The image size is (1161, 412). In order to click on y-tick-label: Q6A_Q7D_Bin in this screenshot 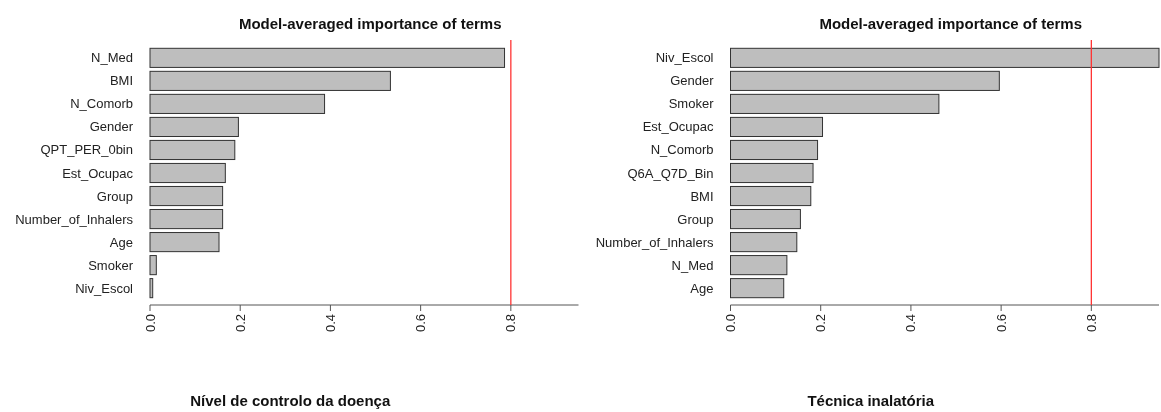, I will do `click(670, 173)`.